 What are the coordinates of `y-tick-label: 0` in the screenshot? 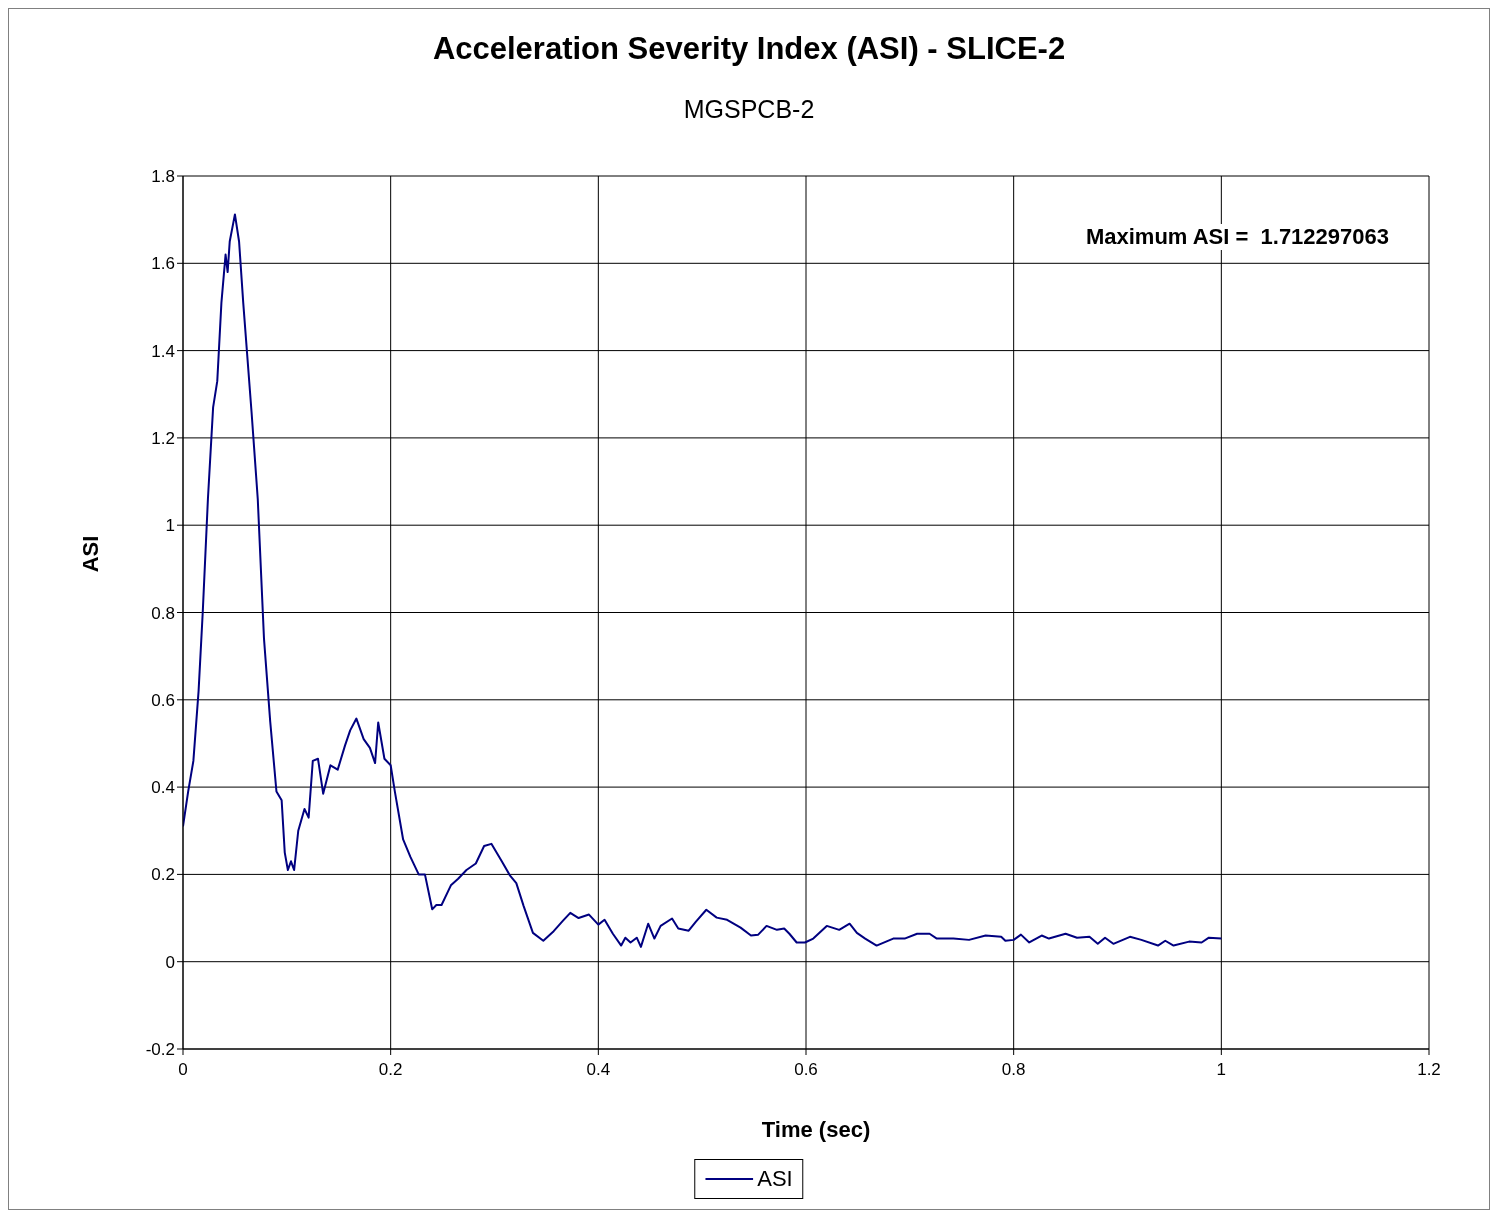 It's located at (170, 962).